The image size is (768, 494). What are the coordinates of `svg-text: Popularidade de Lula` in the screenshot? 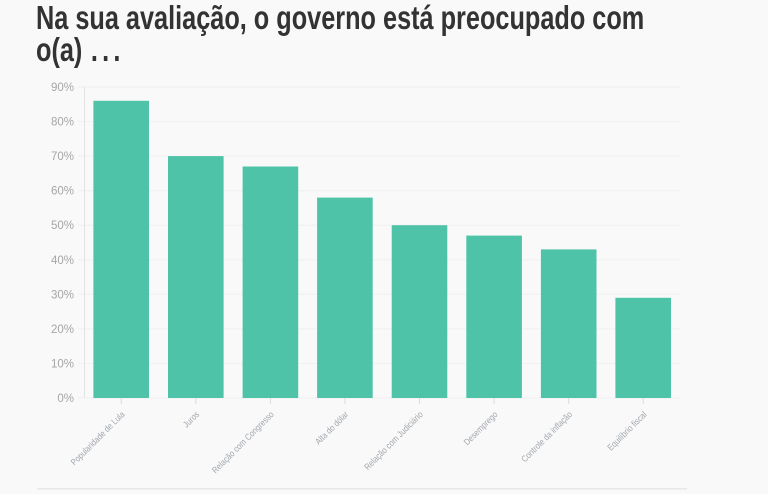 It's located at (97, 438).